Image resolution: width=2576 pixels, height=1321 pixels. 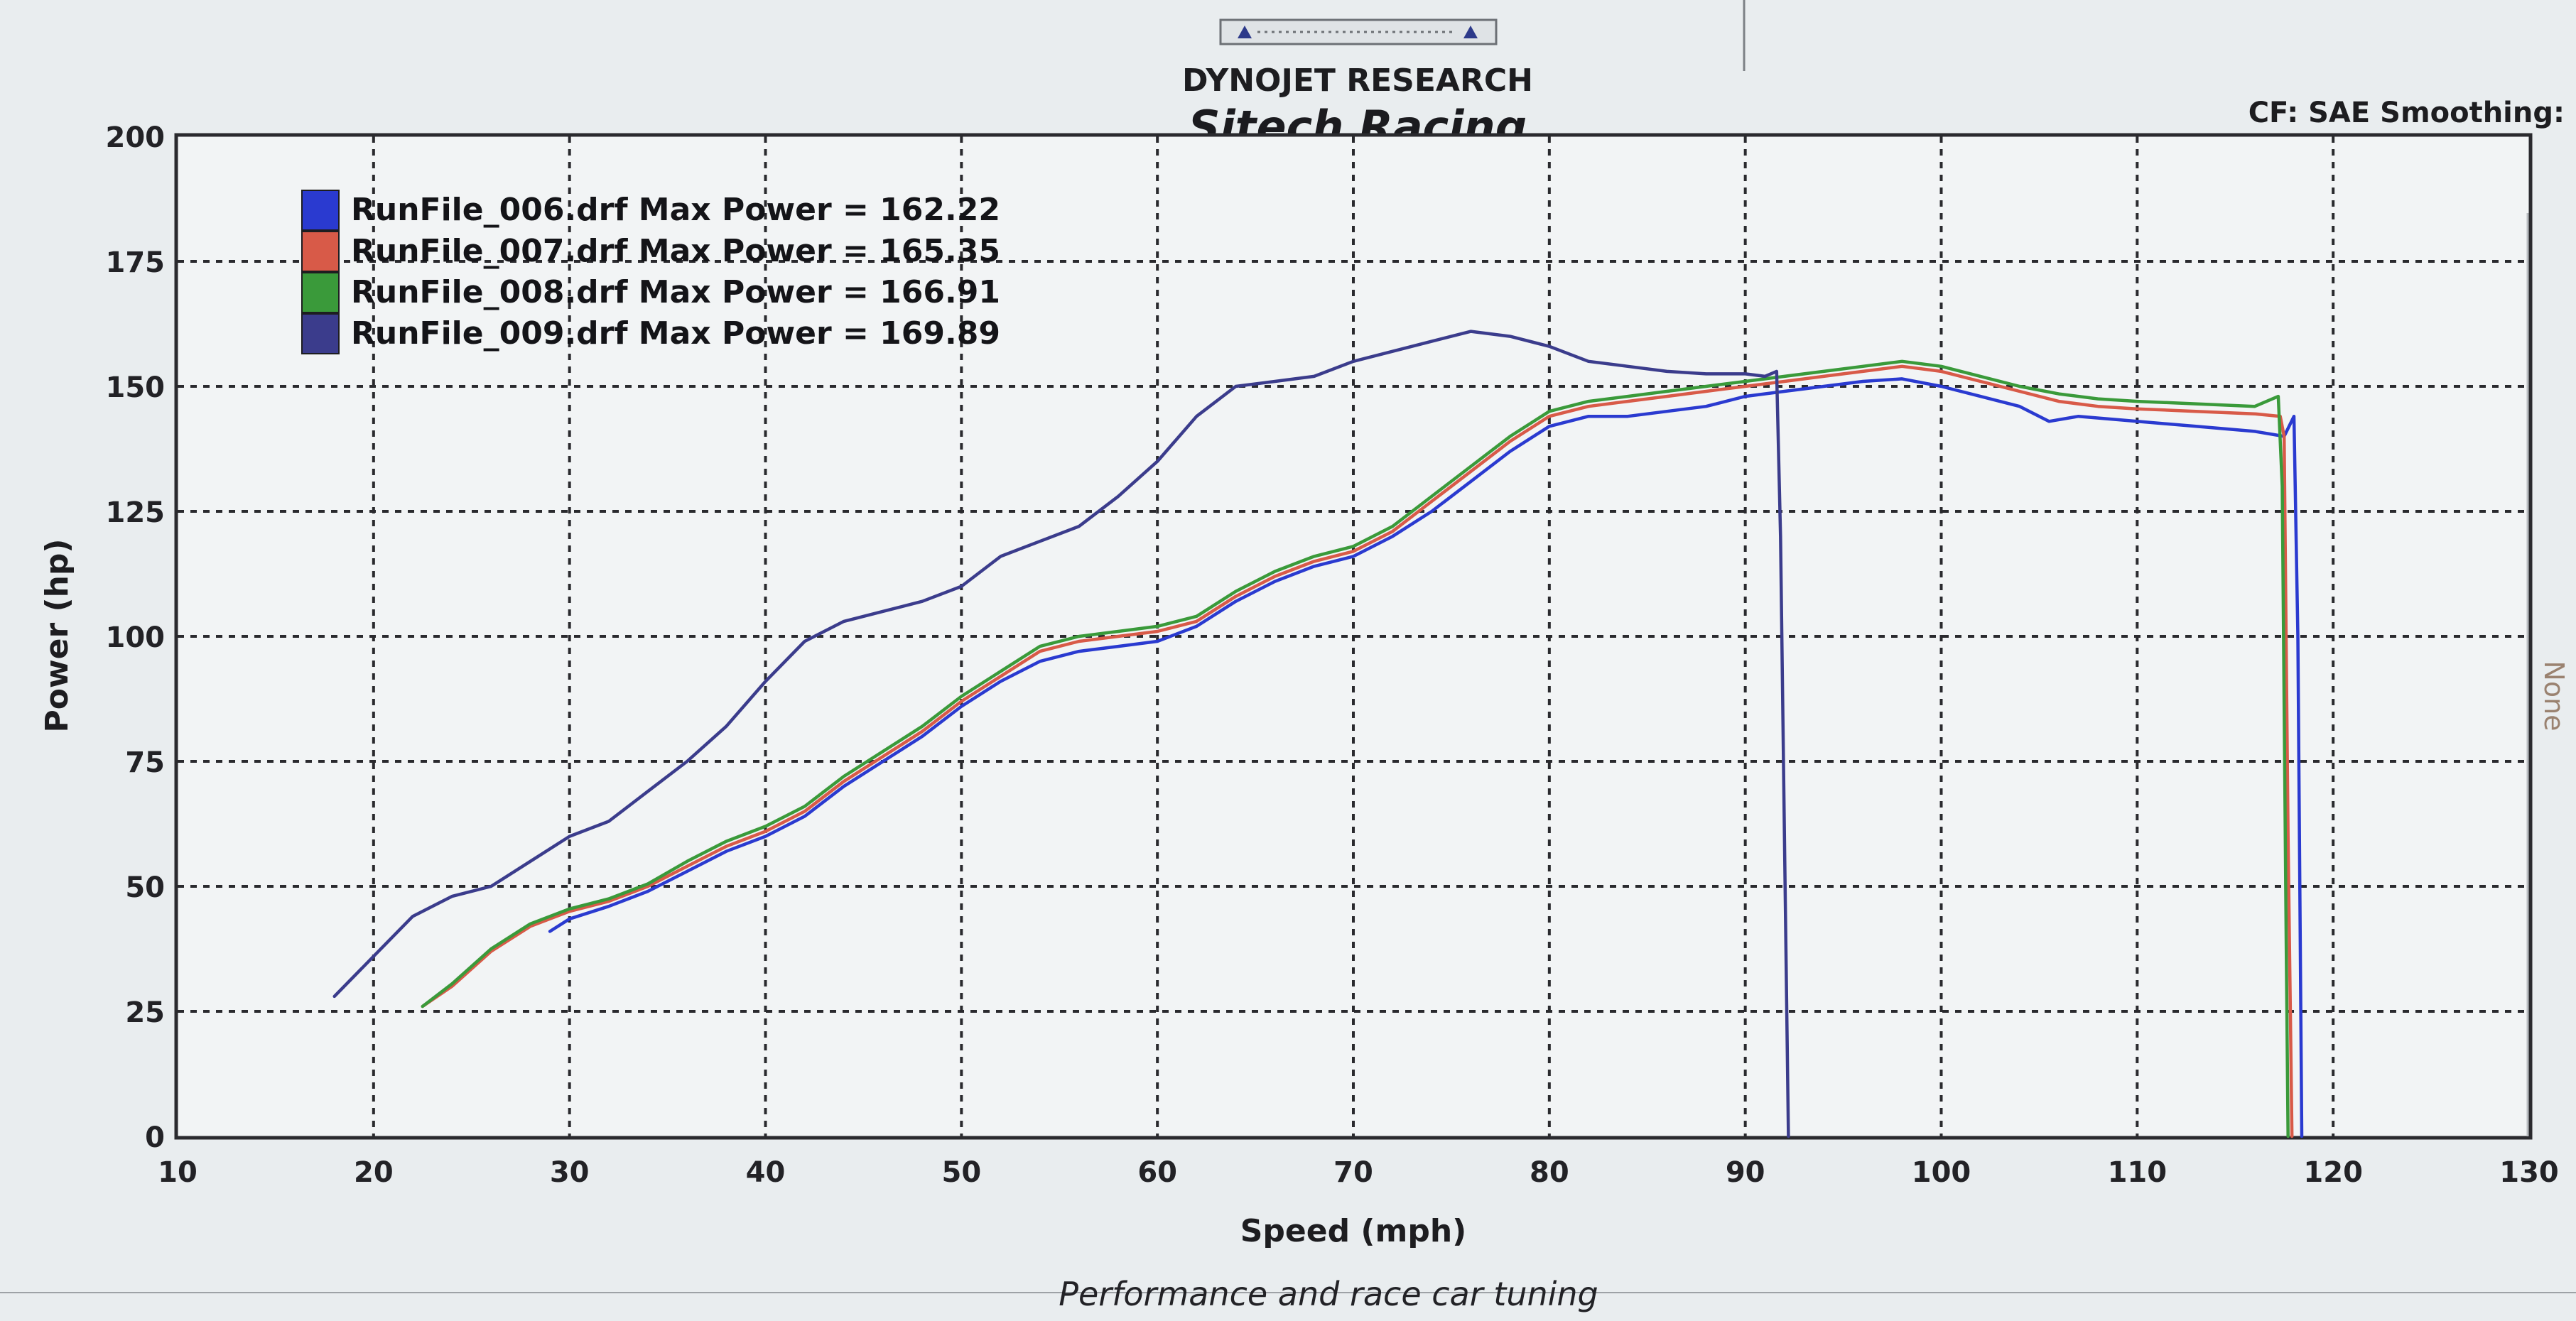 What do you see at coordinates (675, 210) in the screenshot?
I see `legend-label-0: RunFile_006.drf Max Power = 162.22` at bounding box center [675, 210].